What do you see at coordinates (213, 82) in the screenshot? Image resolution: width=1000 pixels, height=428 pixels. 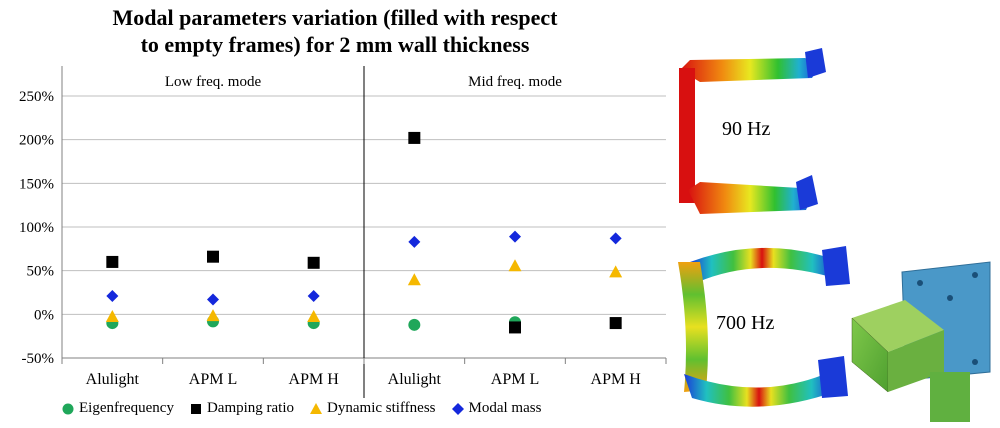 I see `group-label: Low freq. mode` at bounding box center [213, 82].